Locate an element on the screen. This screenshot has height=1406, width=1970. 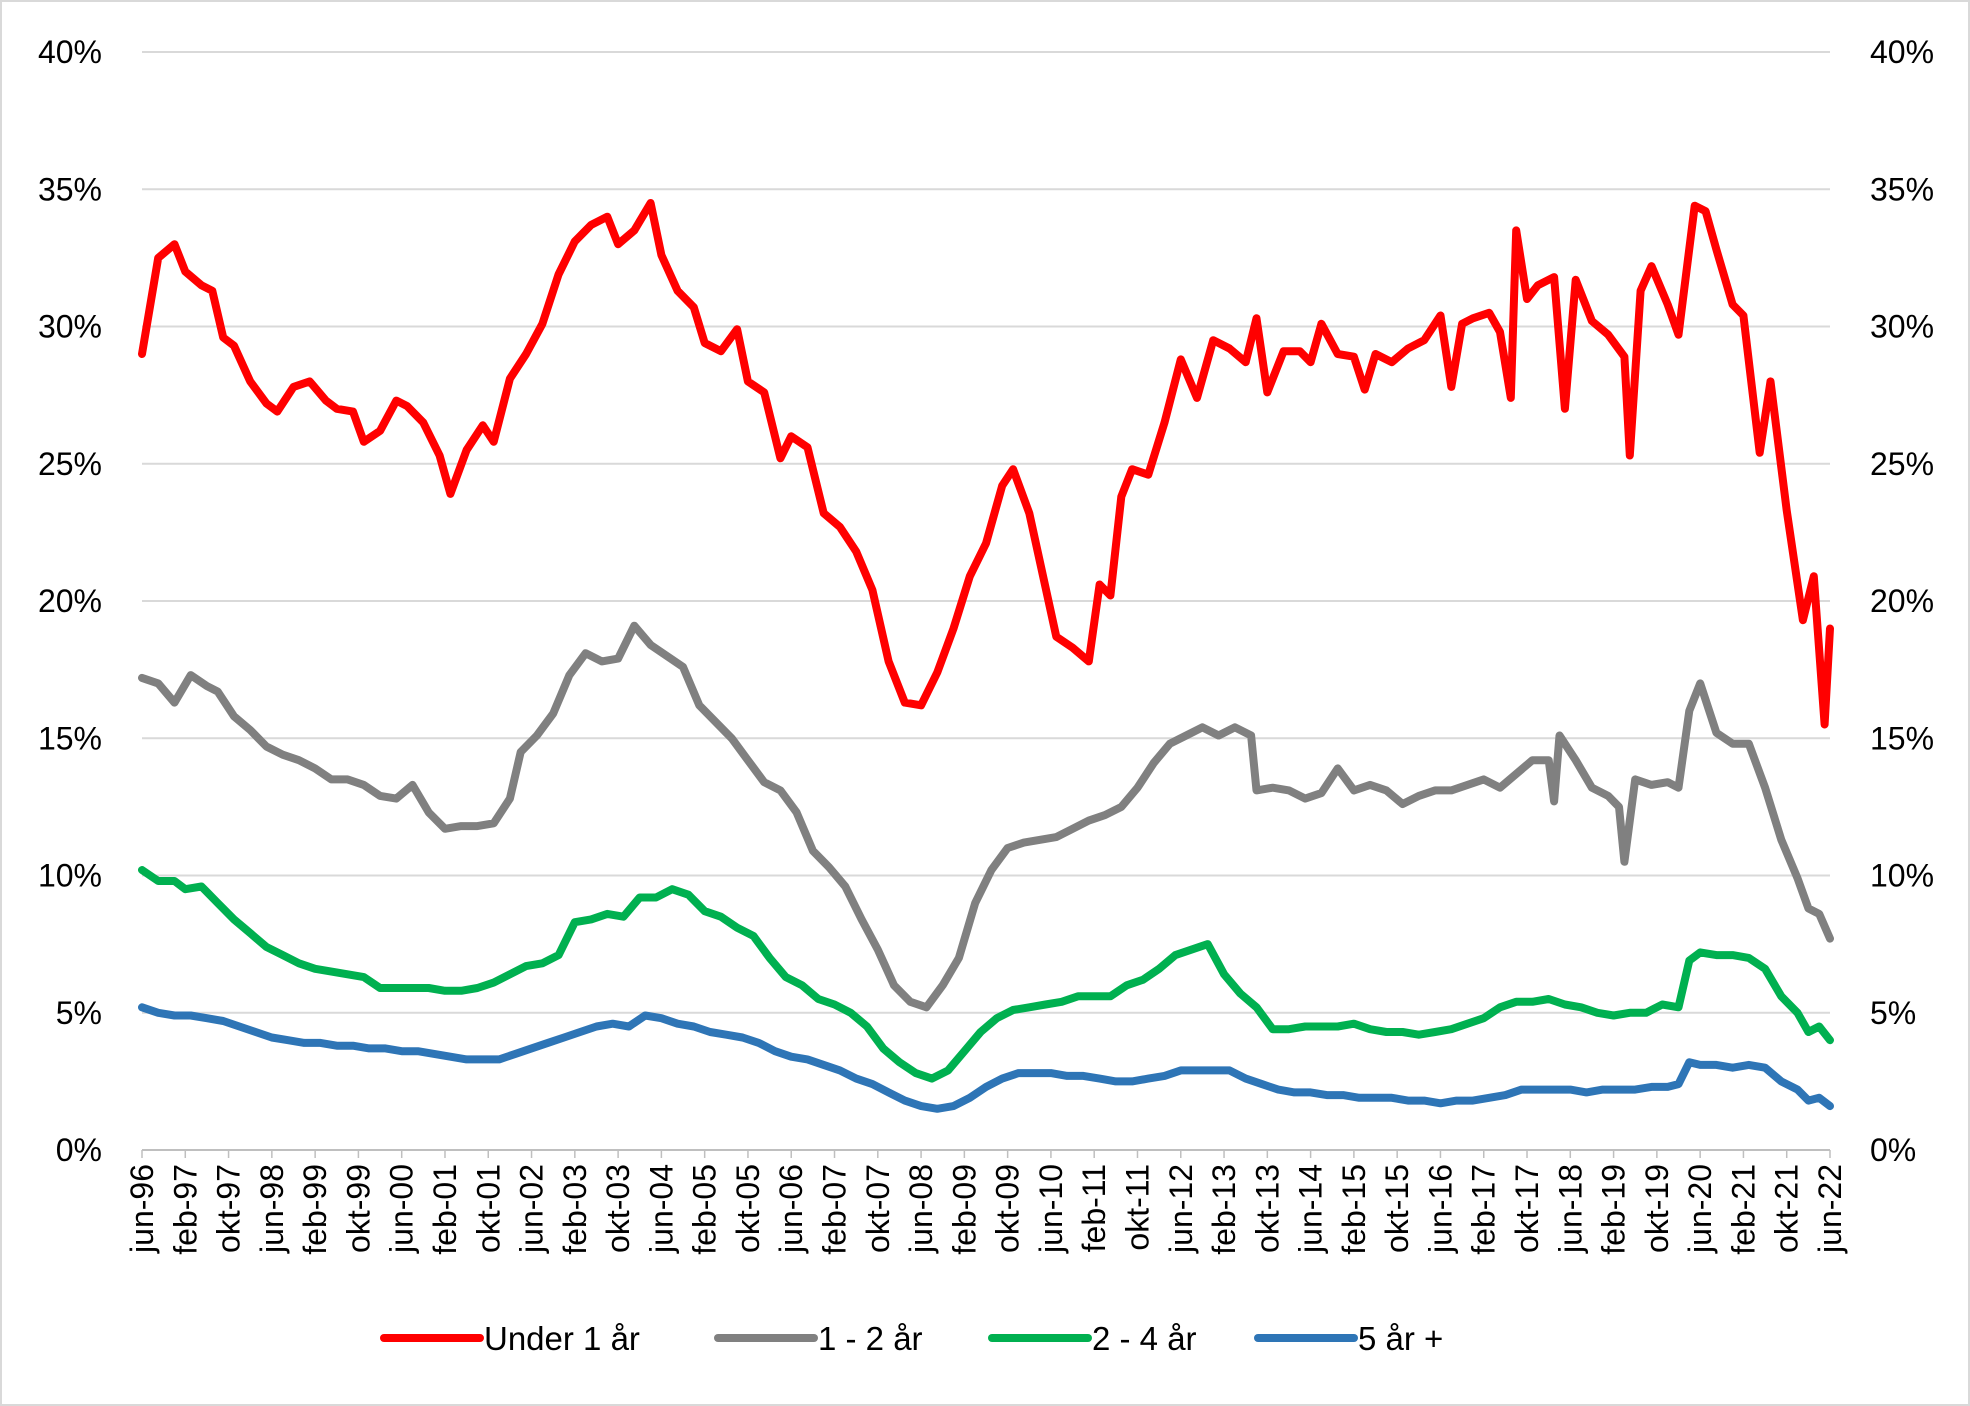
y-tick-label-left: 10% is located at coordinates (70, 876).